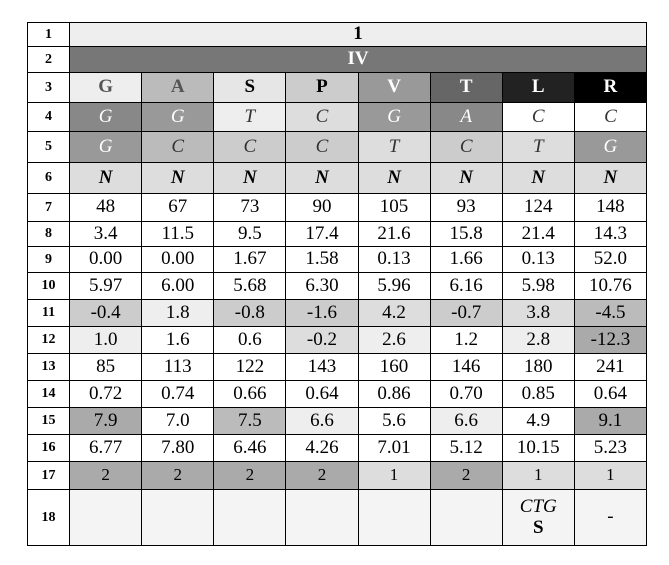 This screenshot has height=565, width=669. Describe the element at coordinates (322, 234) in the screenshot. I see `table-cell: 17.4` at that location.